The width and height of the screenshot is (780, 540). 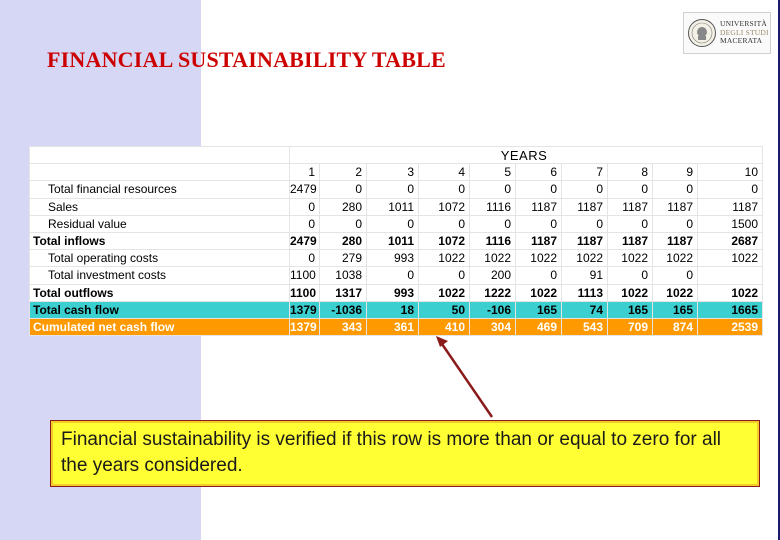 I want to click on row-label: Total financial resources, so click(x=159, y=189).